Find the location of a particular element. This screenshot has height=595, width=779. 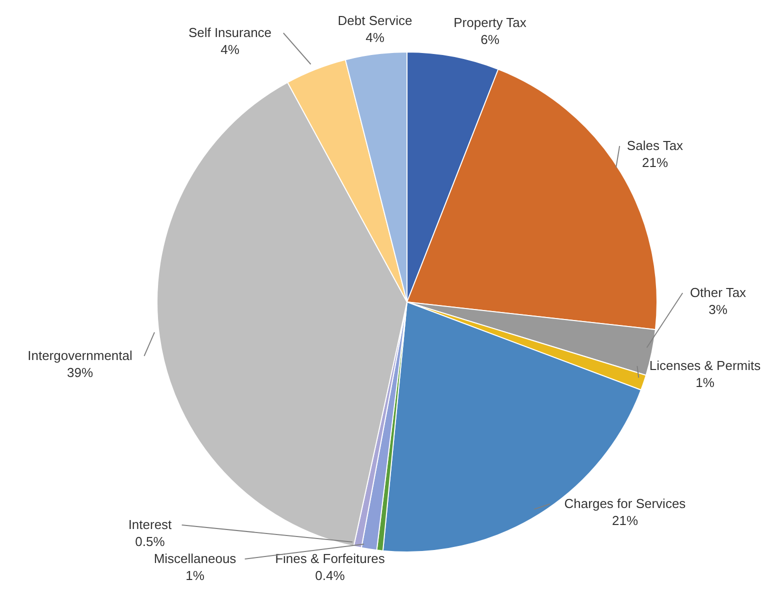

slice-label: Interest is located at coordinates (150, 524).